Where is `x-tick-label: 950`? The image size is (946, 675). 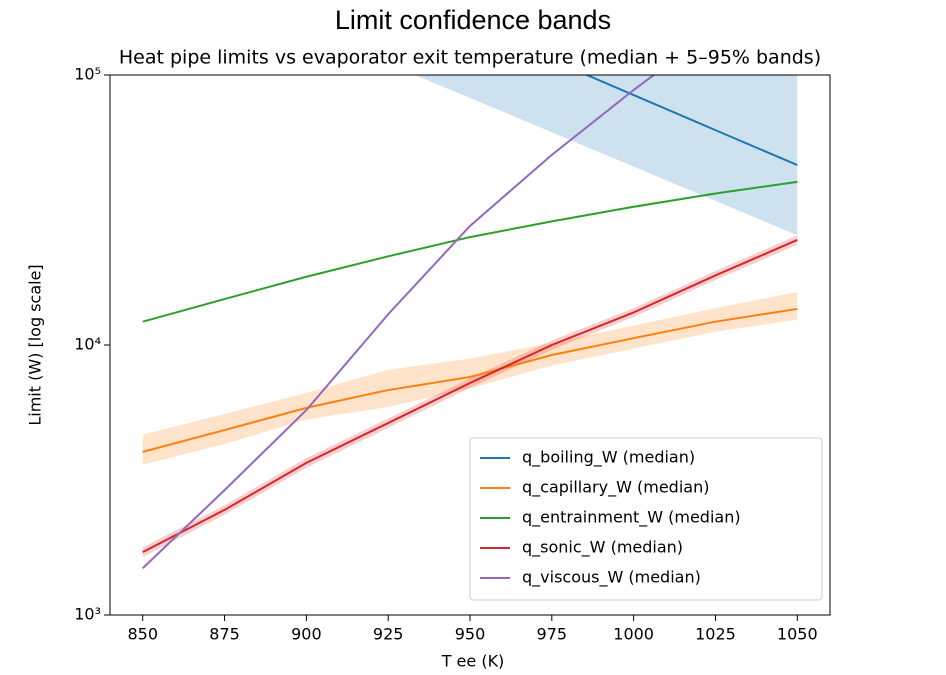
x-tick-label: 950 is located at coordinates (470, 634).